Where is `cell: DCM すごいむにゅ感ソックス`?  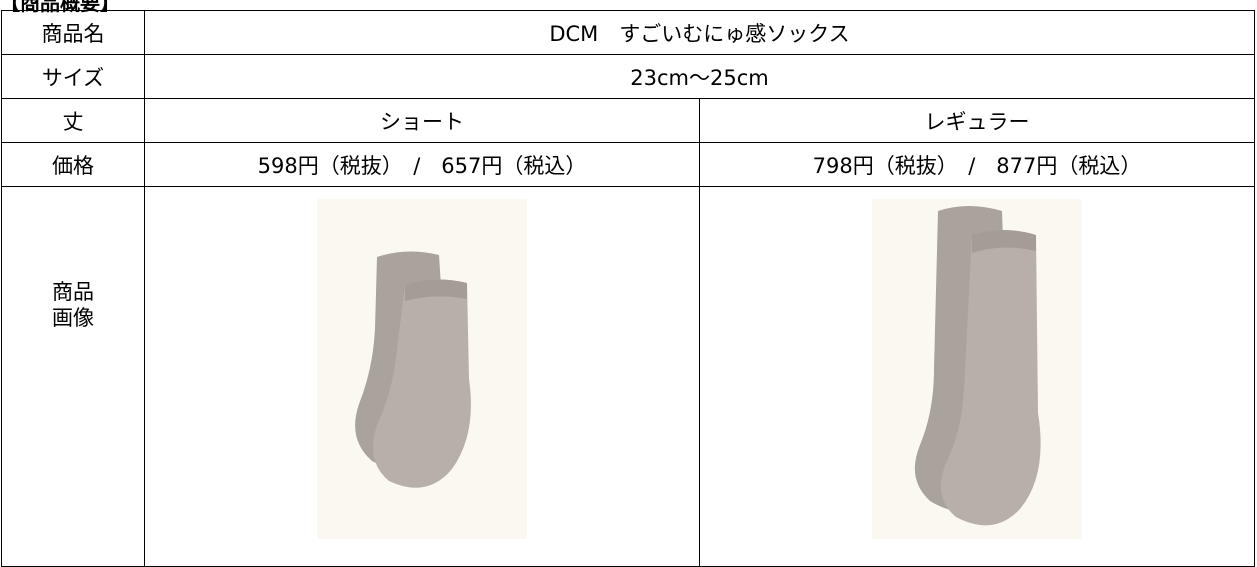
cell: DCM すごいむにゅ感ソックス is located at coordinates (699, 32).